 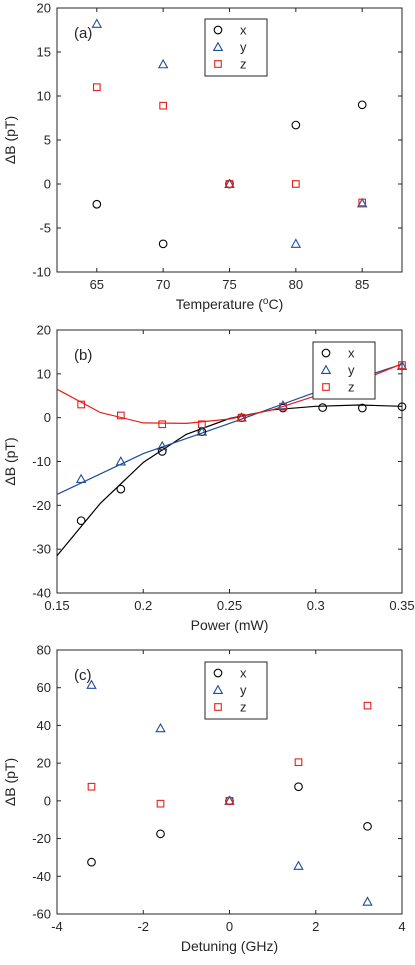 What do you see at coordinates (163, 284) in the screenshot?
I see `x-tick-label: 70` at bounding box center [163, 284].